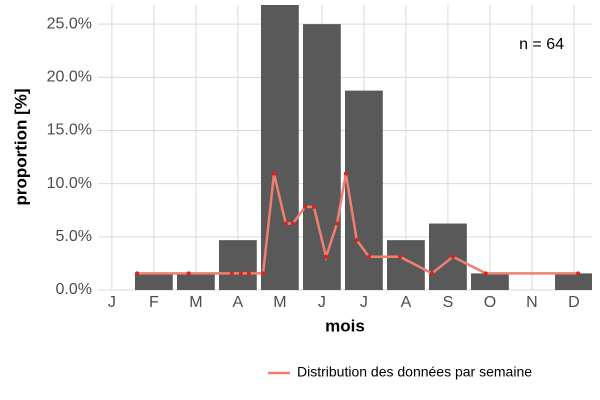 The width and height of the screenshot is (600, 400). What do you see at coordinates (69, 77) in the screenshot?
I see `y-tick-label: 20.0%` at bounding box center [69, 77].